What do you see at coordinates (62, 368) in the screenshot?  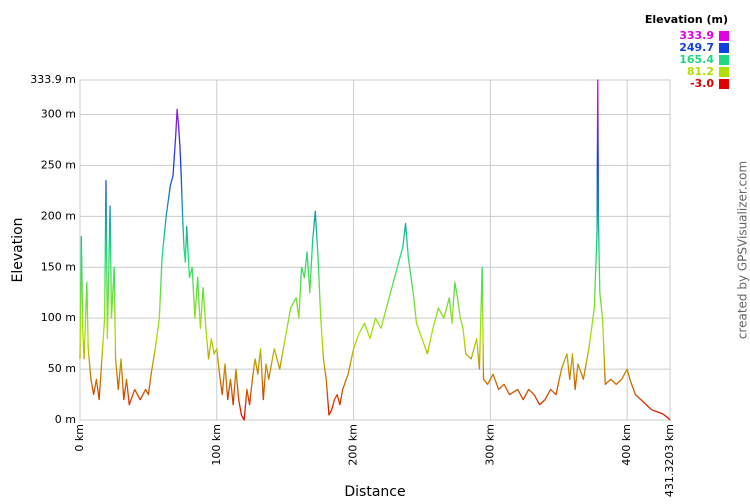 I see `y-tick-label: 50 m` at bounding box center [62, 368].